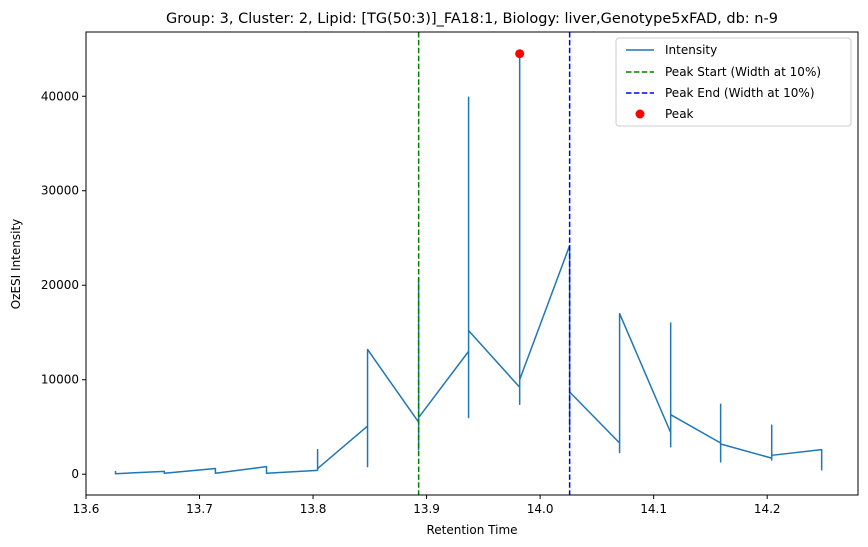  I want to click on legend-label-peak-start: Peak Start (Width at 10%), so click(743, 72).